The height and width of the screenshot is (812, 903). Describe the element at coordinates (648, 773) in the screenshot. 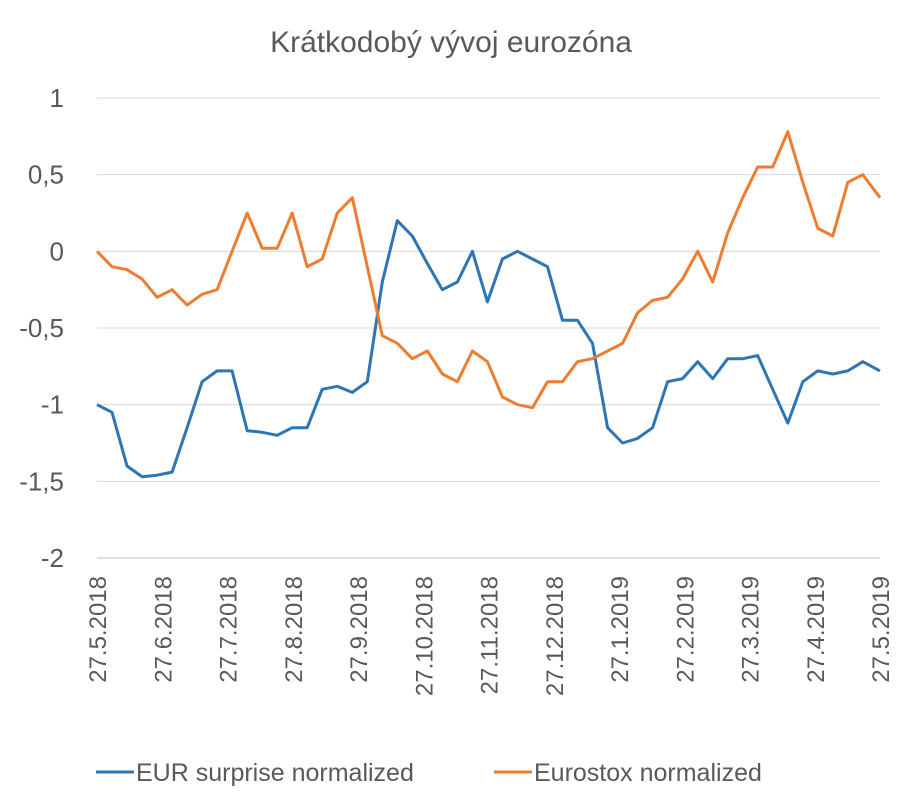

I see `legend-label: Eurostox normalized` at that location.